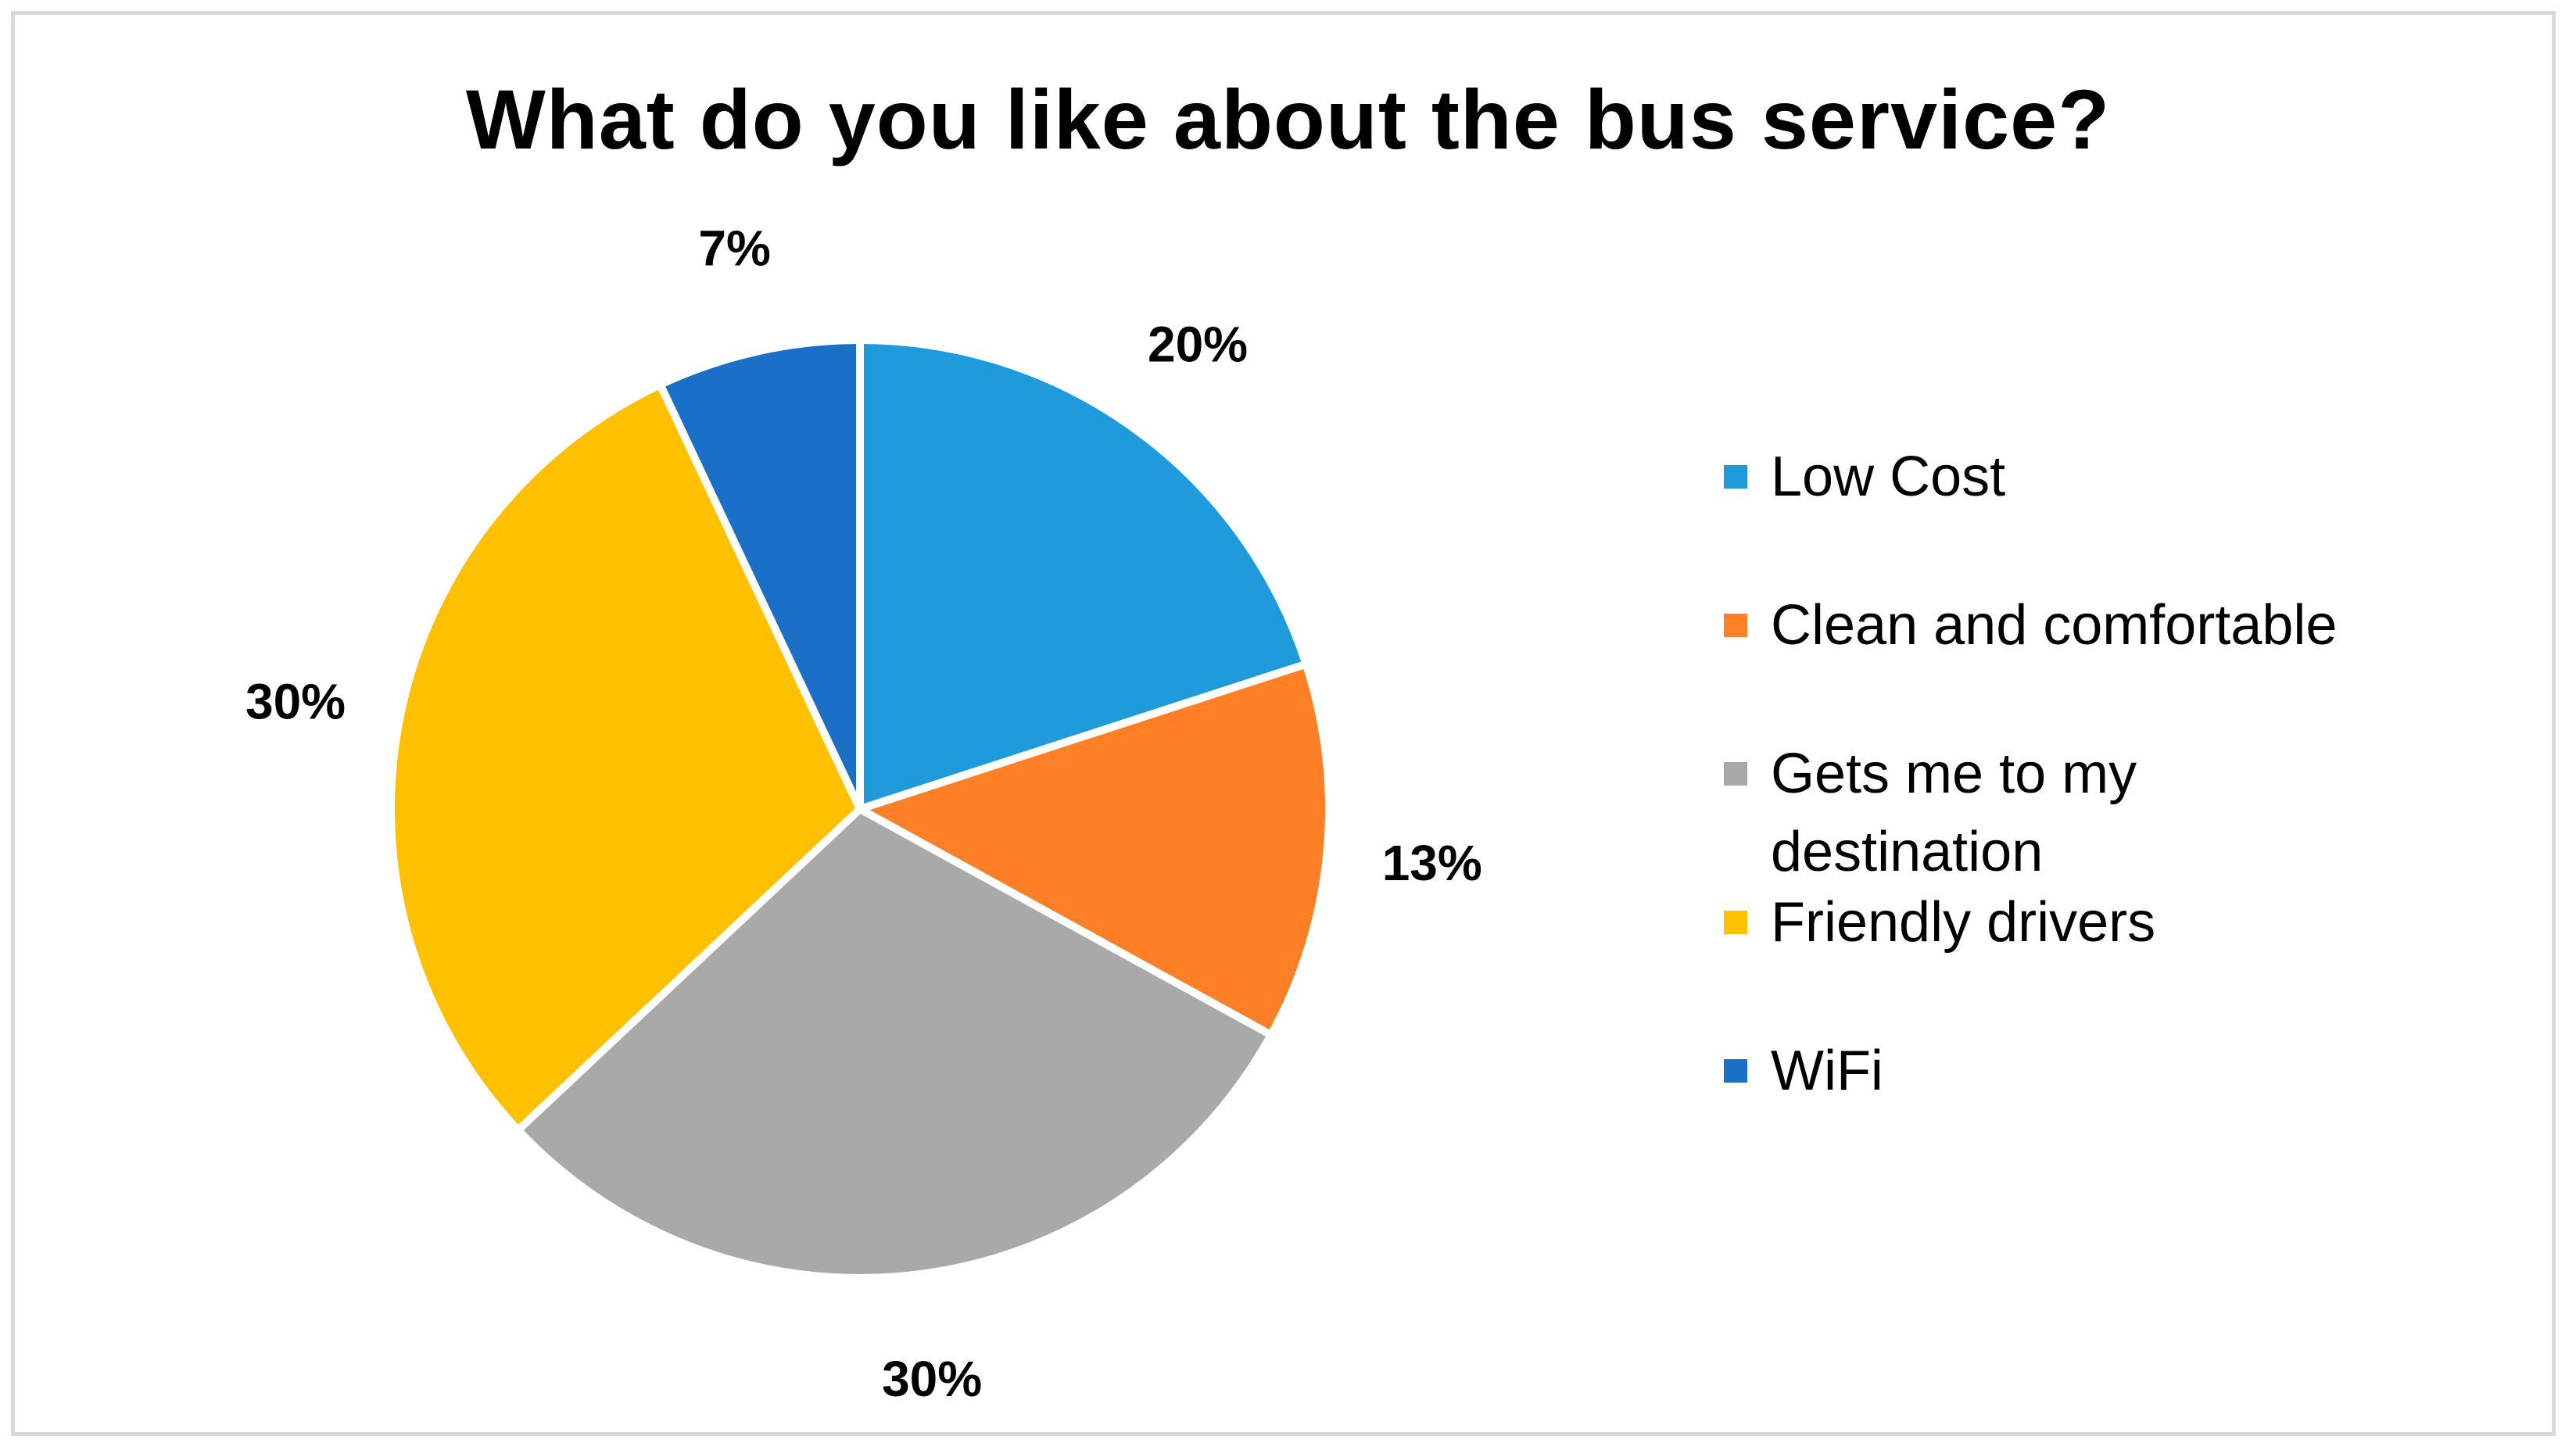 This screenshot has height=1450, width=2576. I want to click on data-label-clean-and-comfortable: 13%, so click(1432, 863).